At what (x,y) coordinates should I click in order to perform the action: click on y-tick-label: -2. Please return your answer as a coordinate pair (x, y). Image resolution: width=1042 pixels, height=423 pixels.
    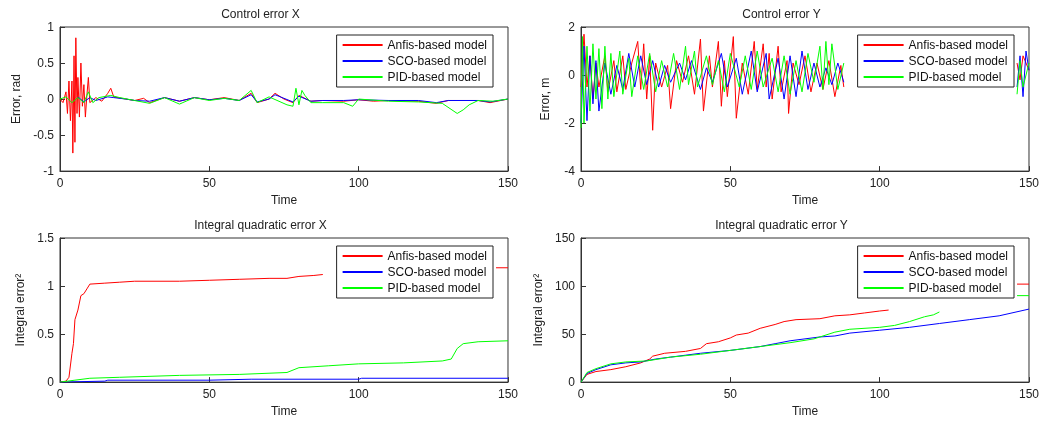
    Looking at the image, I should click on (570, 123).